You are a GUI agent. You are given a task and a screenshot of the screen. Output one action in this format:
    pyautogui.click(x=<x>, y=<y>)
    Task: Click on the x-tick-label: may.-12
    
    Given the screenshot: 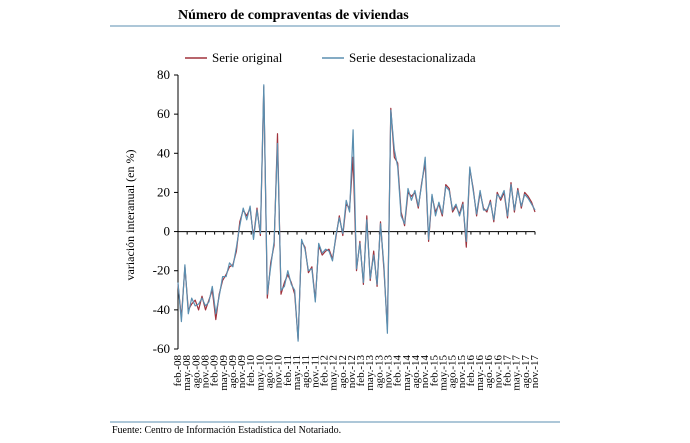 What is the action you would take?
    pyautogui.click(x=334, y=373)
    